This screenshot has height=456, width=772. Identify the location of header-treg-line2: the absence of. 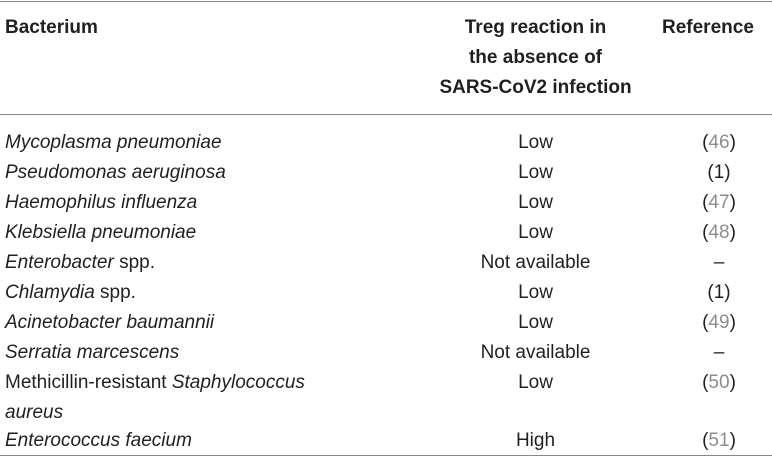
(535, 57).